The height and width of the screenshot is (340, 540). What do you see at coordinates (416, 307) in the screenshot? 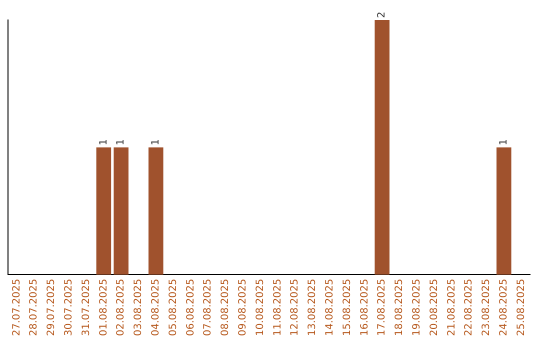
I see `x-tick-label: 19.08.2025` at bounding box center [416, 307].